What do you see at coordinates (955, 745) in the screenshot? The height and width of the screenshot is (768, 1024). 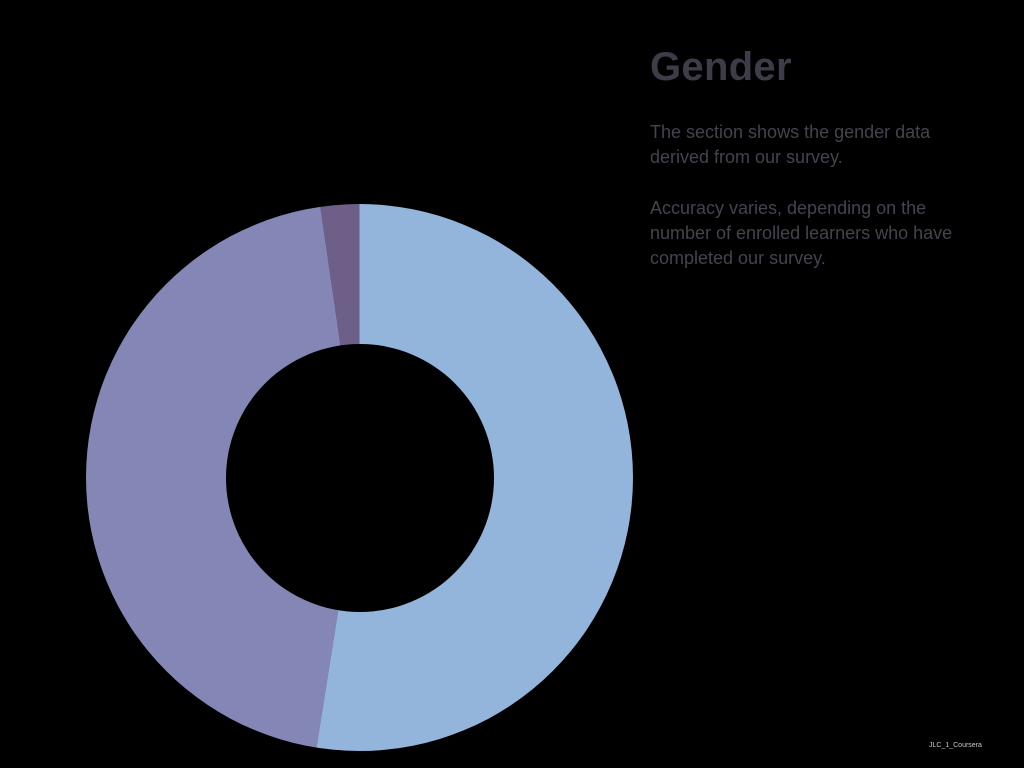 I see `watermark-text: JLC_1_Coursera` at bounding box center [955, 745].